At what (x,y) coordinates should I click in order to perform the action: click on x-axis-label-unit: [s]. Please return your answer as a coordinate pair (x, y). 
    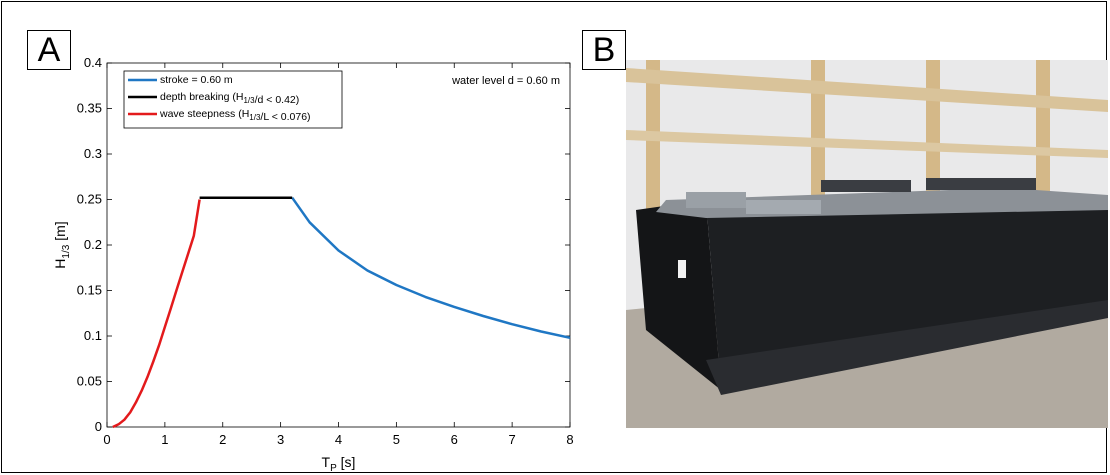
    Looking at the image, I should click on (346, 462).